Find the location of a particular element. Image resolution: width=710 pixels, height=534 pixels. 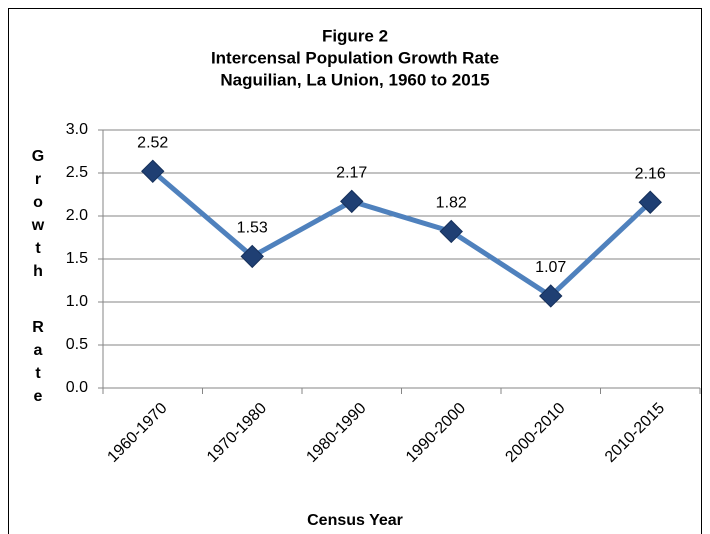

data-label: 2.17 is located at coordinates (351, 173).